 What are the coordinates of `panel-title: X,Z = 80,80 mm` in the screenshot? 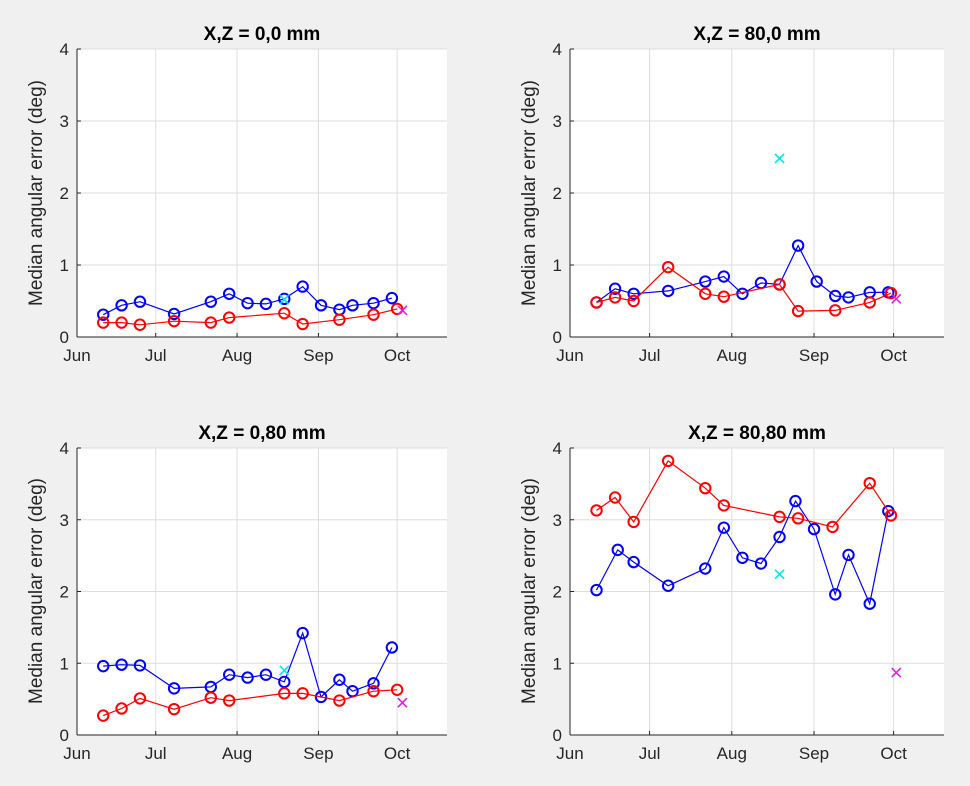 It's located at (757, 433).